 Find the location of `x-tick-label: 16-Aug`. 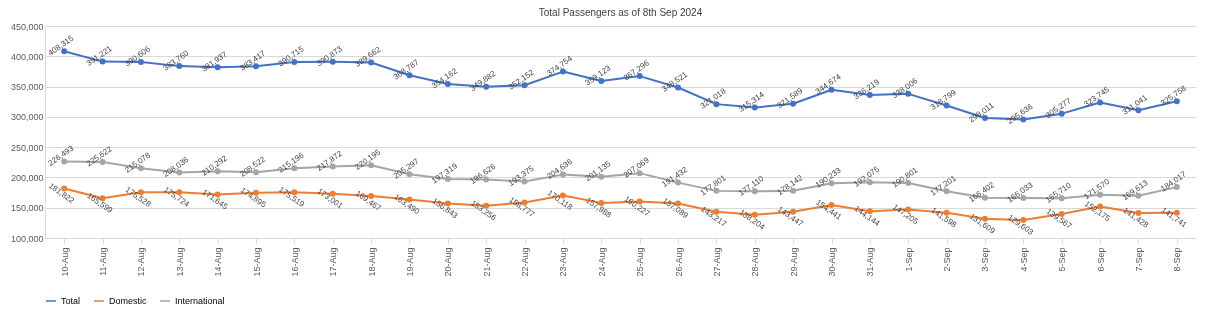

x-tick-label: 16-Aug is located at coordinates (294, 262).